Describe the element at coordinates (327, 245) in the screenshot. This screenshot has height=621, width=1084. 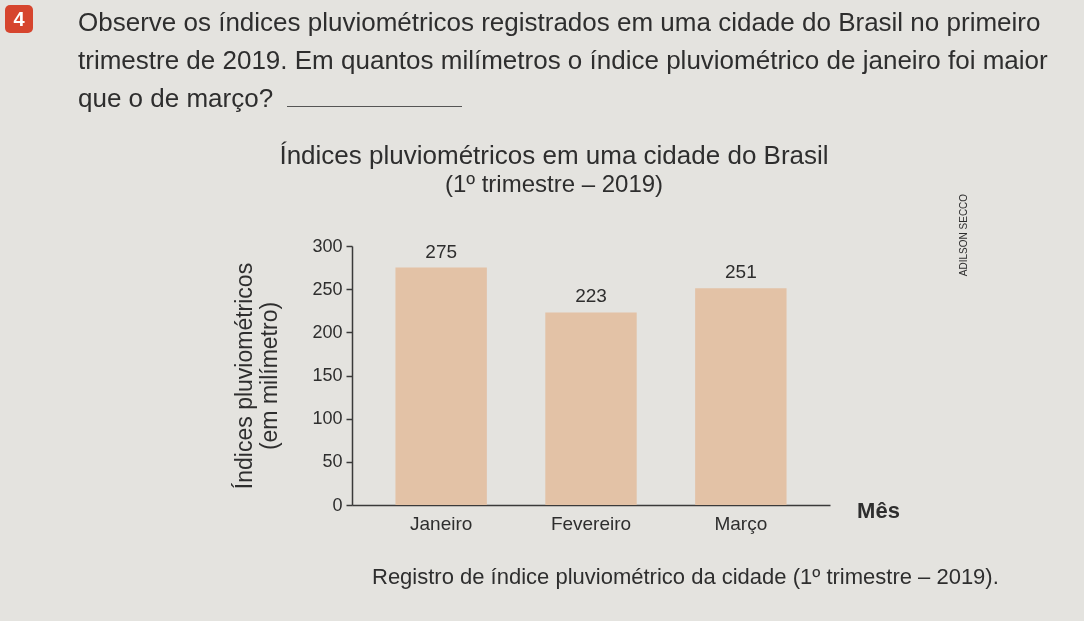
I see `y-tick-label: 300` at that location.